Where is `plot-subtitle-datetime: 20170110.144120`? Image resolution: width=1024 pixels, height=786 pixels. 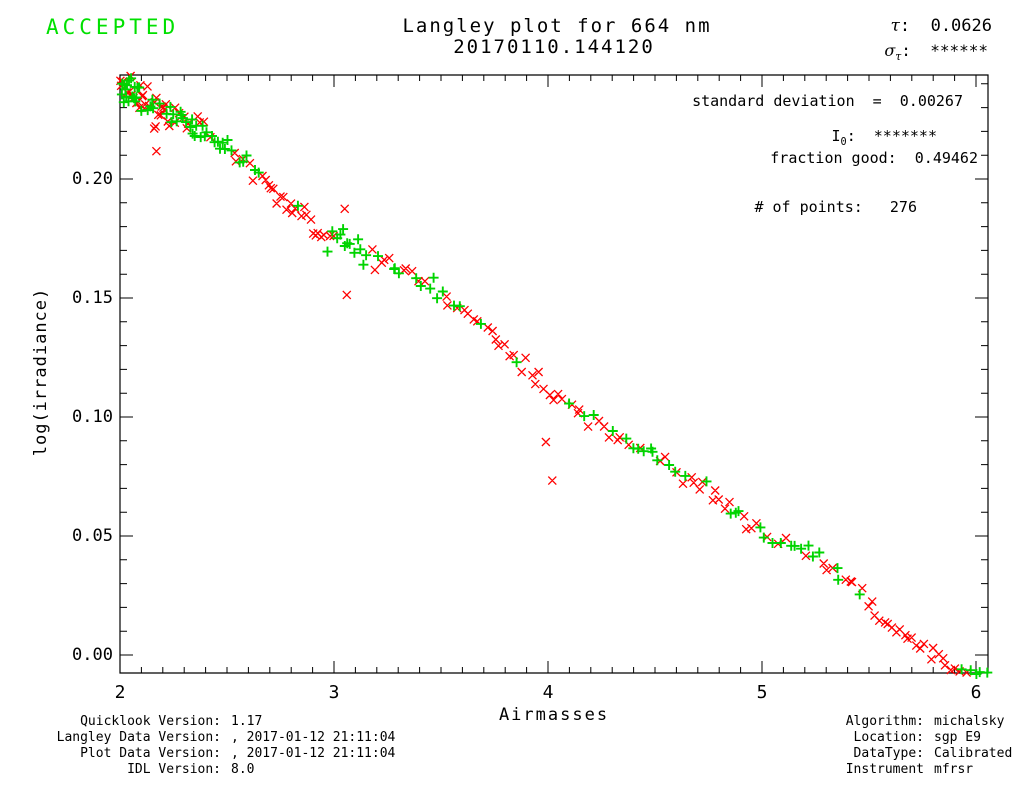 plot-subtitle-datetime: 20170110.144120 is located at coordinates (554, 47).